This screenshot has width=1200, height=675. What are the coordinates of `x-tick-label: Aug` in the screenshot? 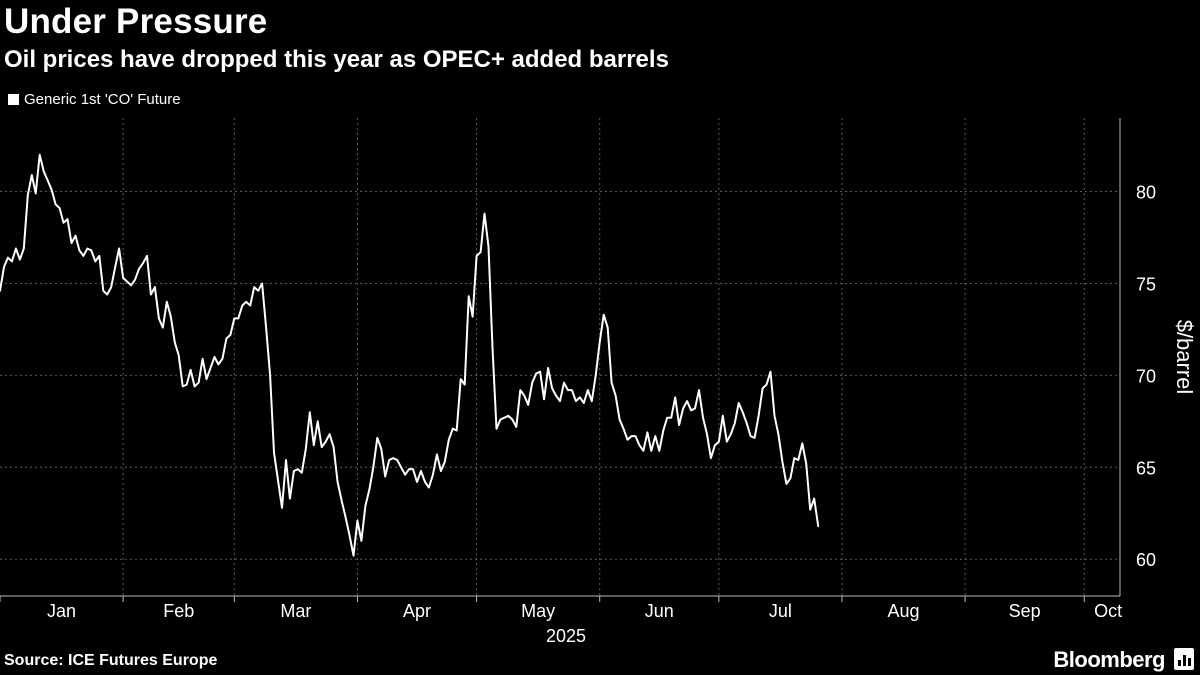 It's located at (904, 611).